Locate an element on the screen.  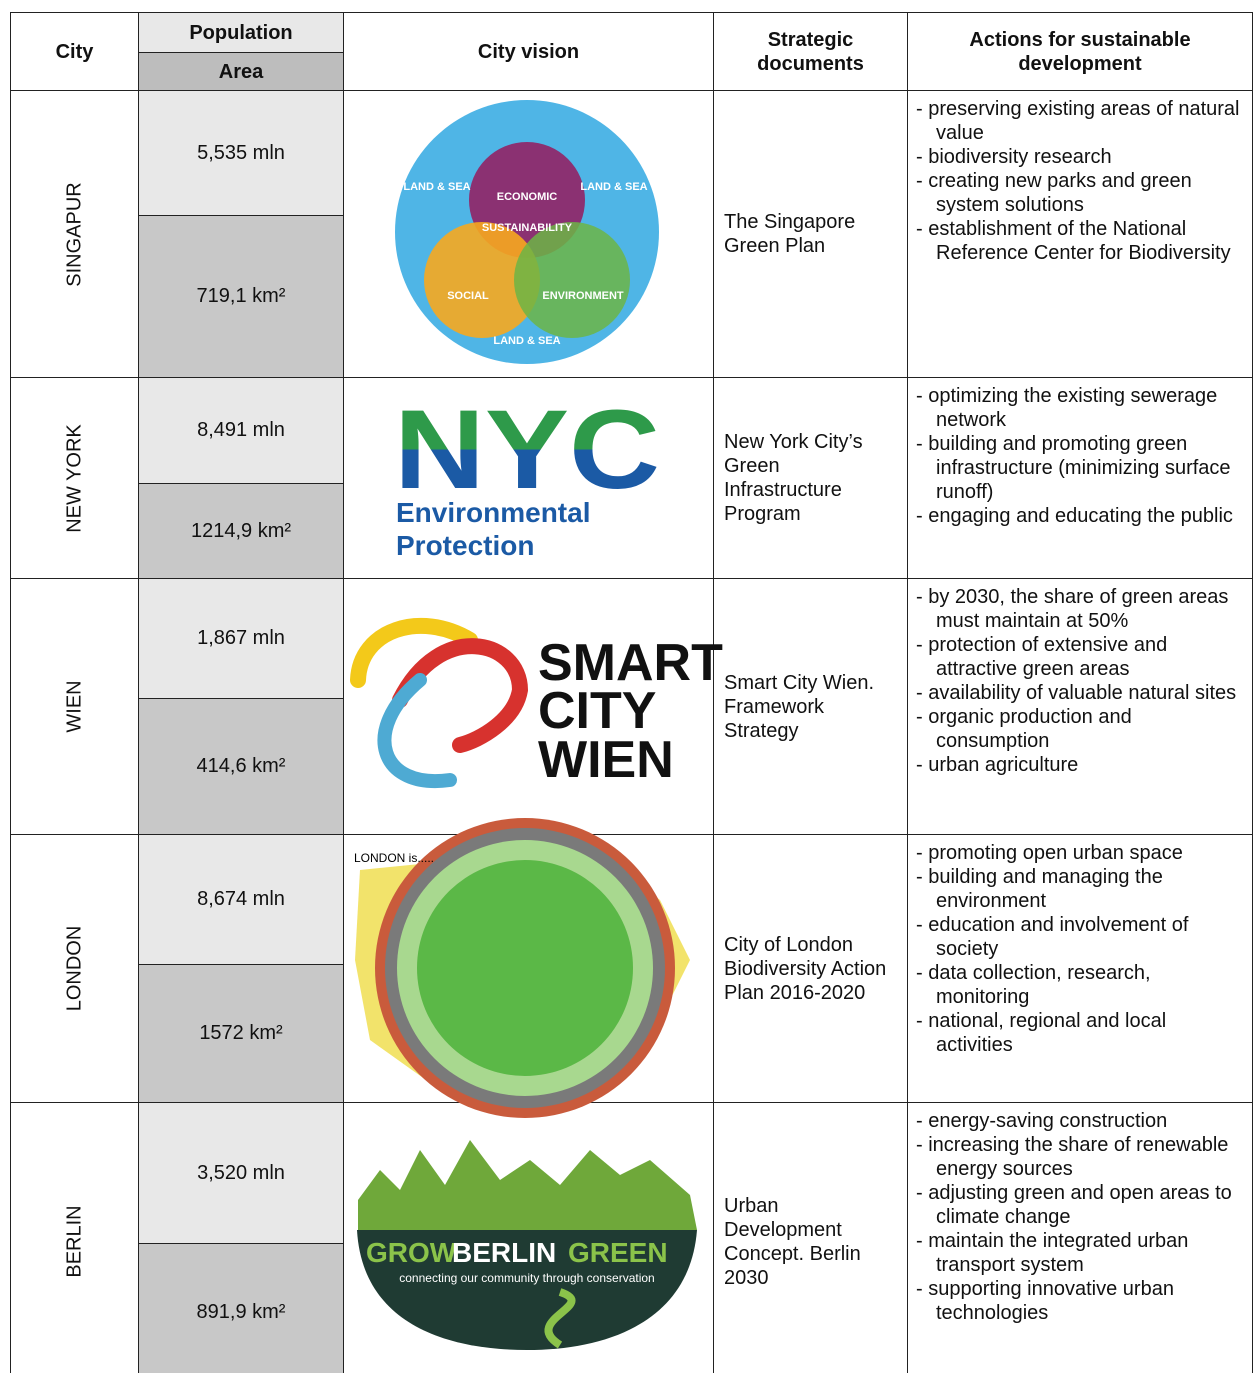
document: Urban Development Concept. Berlin 2030 is located at coordinates (810, 1237).